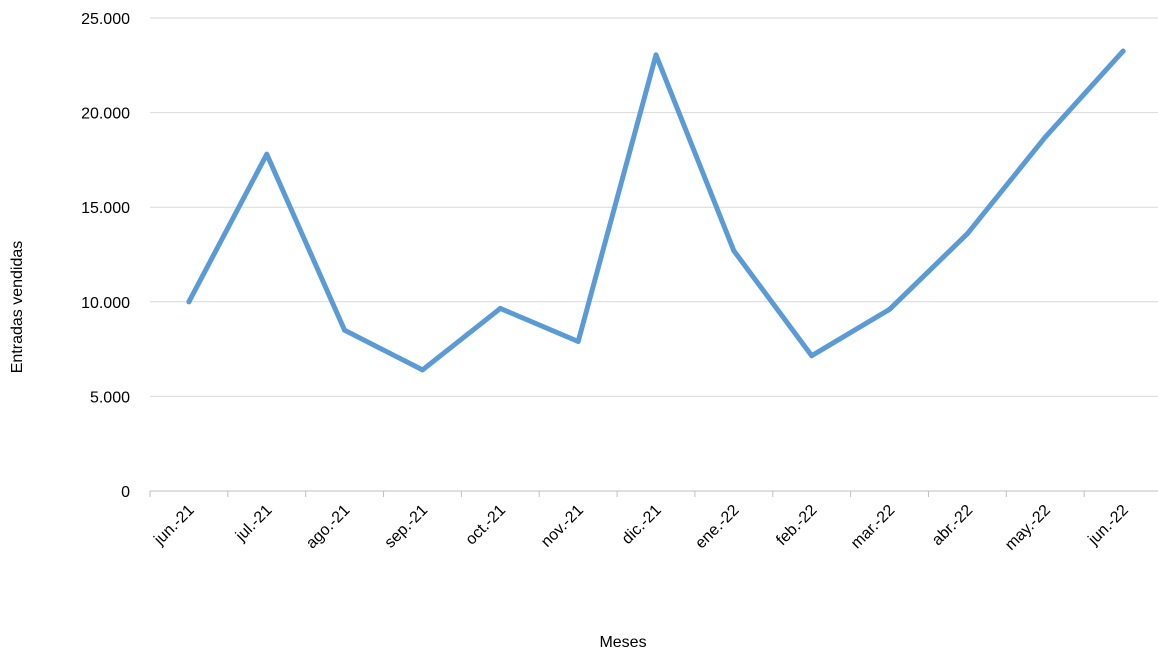 Image resolution: width=1158 pixels, height=657 pixels. What do you see at coordinates (873, 527) in the screenshot?
I see `x-tick-label: mar.-22` at bounding box center [873, 527].